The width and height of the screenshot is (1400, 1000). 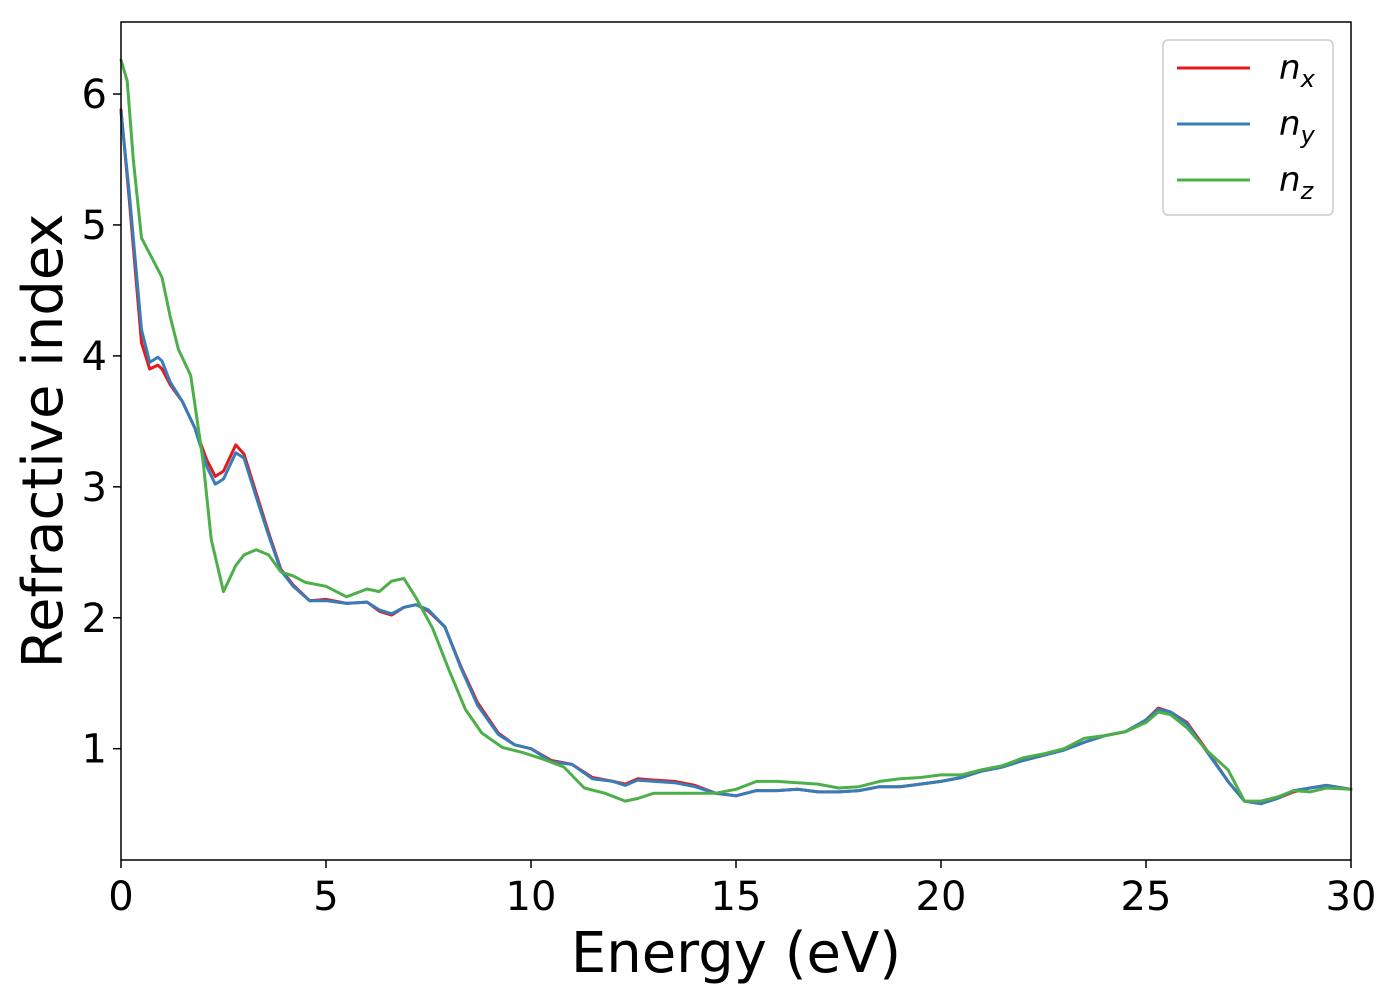 What do you see at coordinates (1308, 79) in the screenshot?
I see `legend-label-subscript: x` at bounding box center [1308, 79].